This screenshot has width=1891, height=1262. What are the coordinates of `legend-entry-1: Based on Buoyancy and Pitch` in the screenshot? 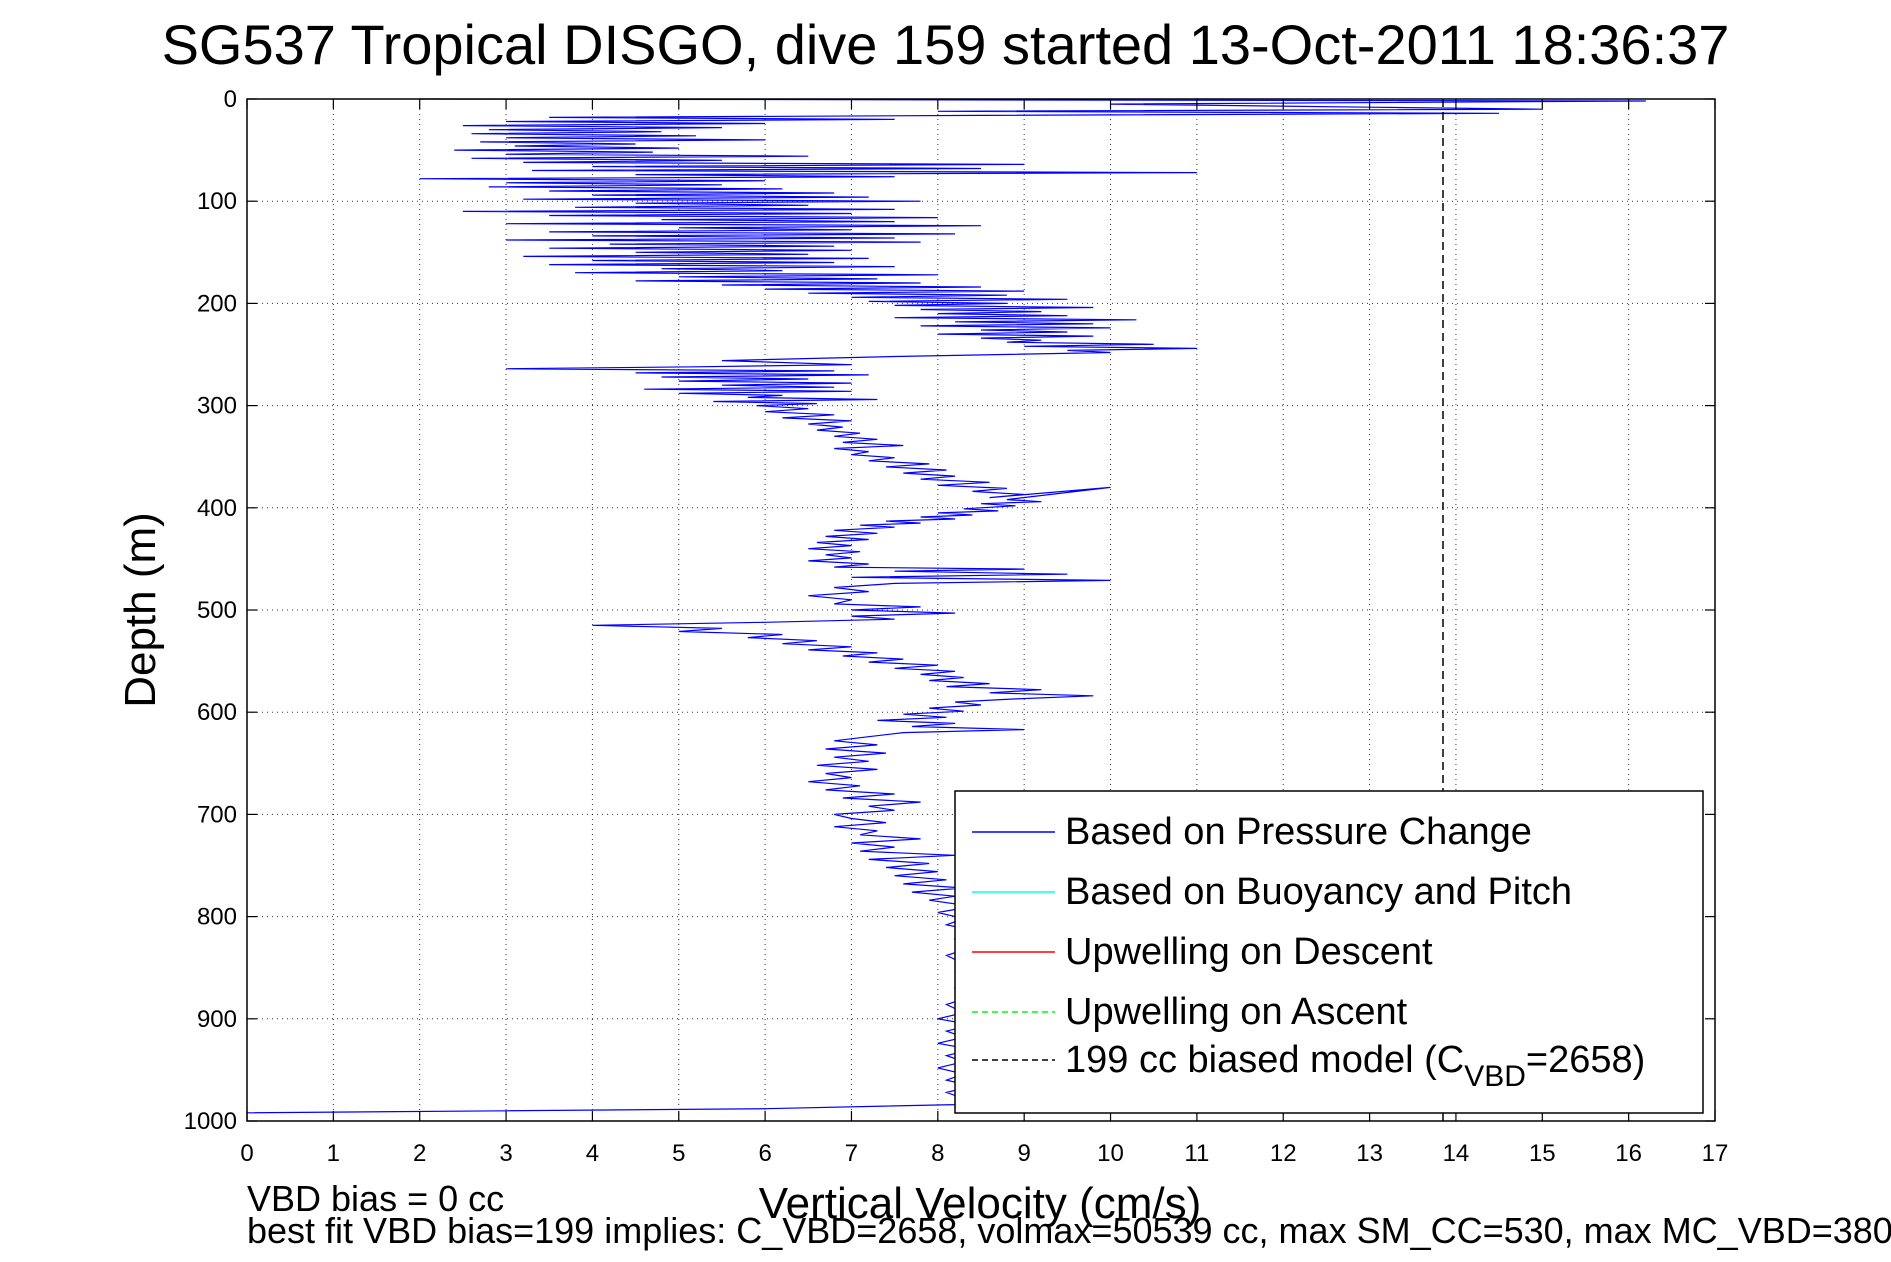 It's located at (1318, 892).